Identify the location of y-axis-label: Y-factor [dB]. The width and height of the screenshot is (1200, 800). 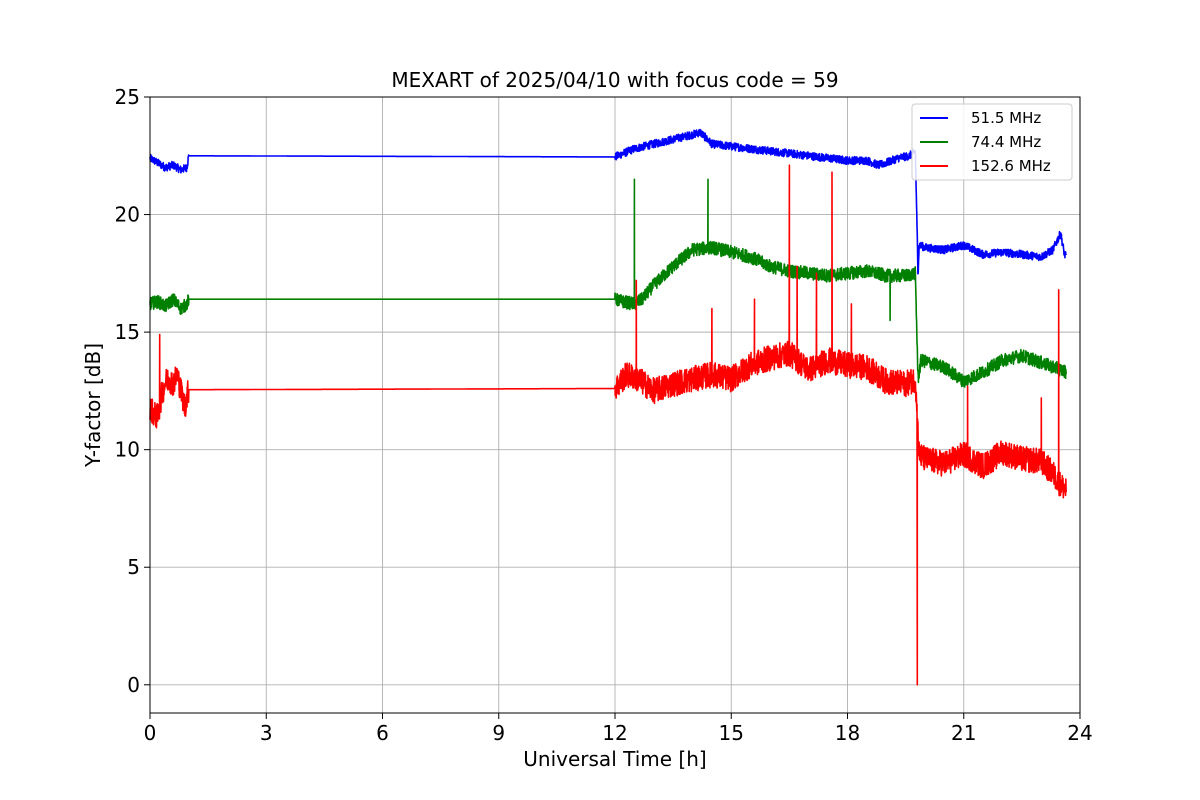
(93, 405).